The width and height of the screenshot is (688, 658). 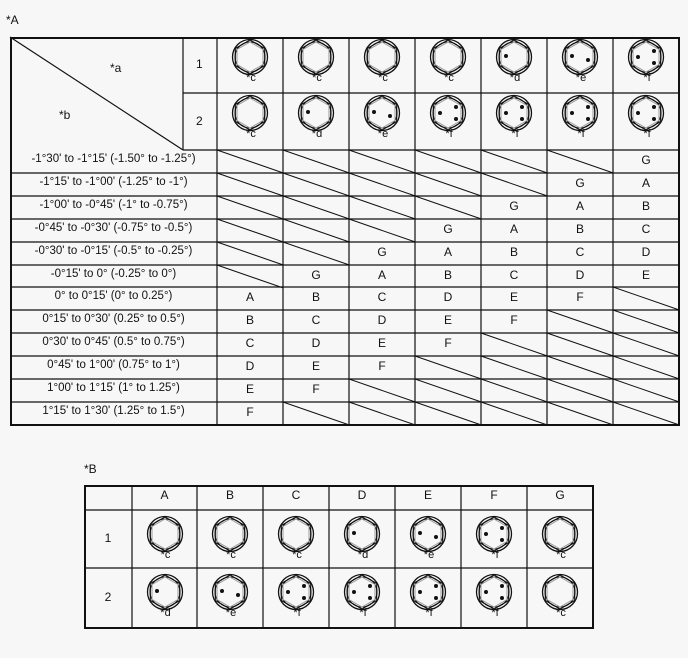 What do you see at coordinates (427, 495) in the screenshot?
I see `column-header: E` at bounding box center [427, 495].